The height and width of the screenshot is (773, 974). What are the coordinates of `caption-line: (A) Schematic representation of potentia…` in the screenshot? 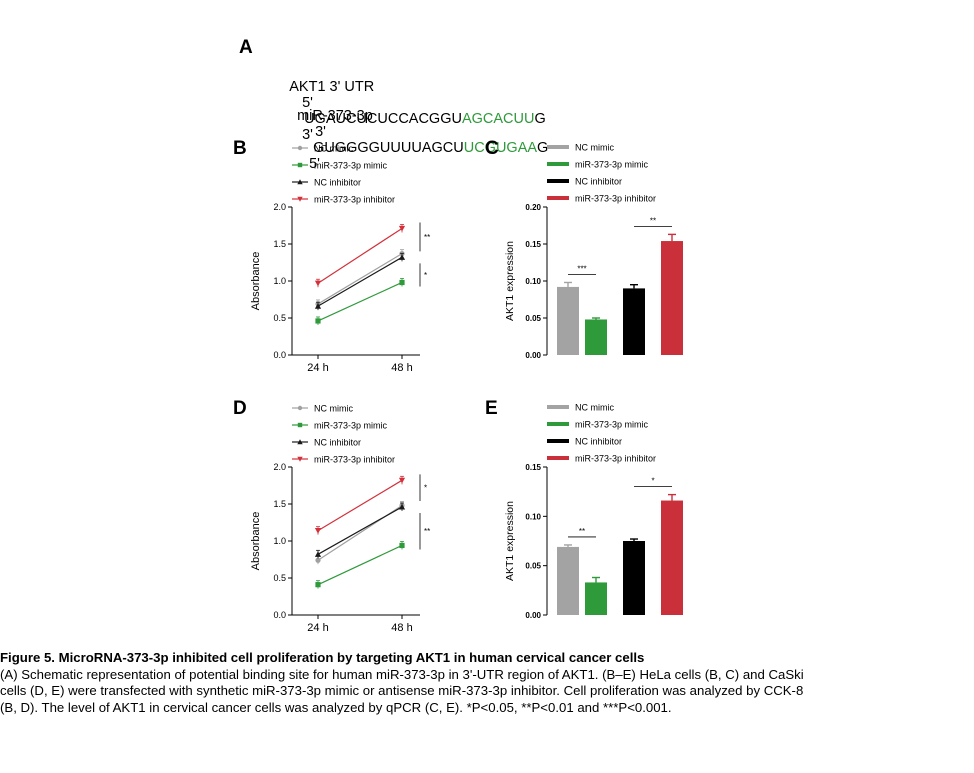 It's located at (402, 674).